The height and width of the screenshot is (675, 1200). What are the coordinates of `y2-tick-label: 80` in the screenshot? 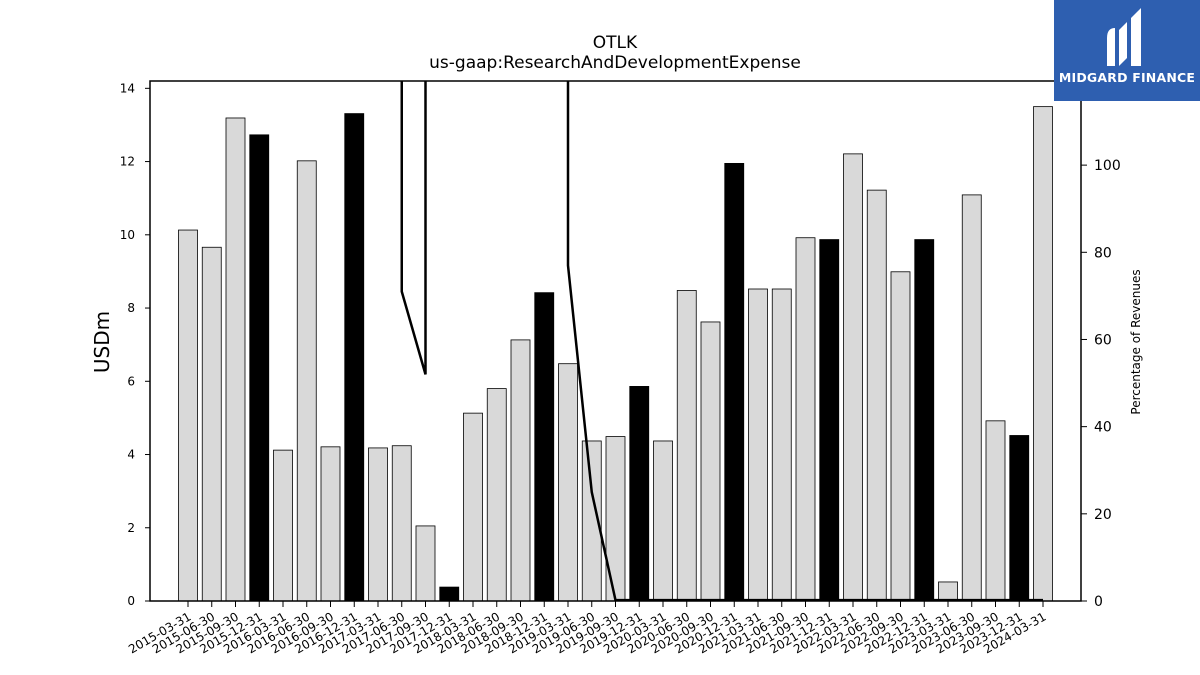 It's located at (1103, 253).